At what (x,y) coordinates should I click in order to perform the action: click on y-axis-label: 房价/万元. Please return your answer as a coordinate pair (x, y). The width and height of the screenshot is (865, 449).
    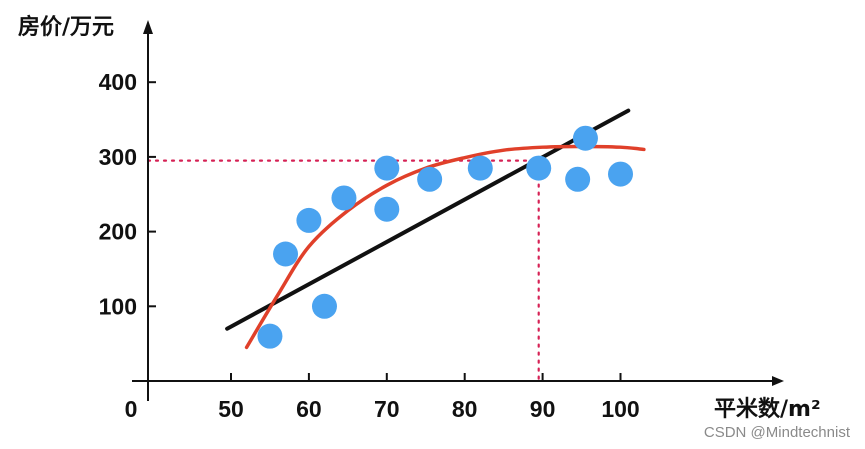
    Looking at the image, I should click on (66, 27).